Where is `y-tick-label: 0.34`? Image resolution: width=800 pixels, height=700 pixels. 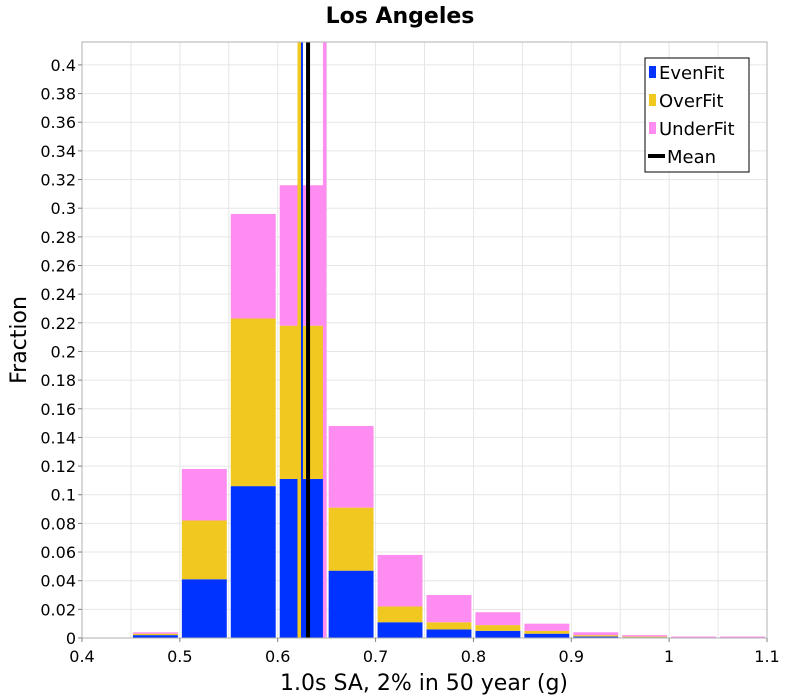
y-tick-label: 0.34 is located at coordinates (58, 151).